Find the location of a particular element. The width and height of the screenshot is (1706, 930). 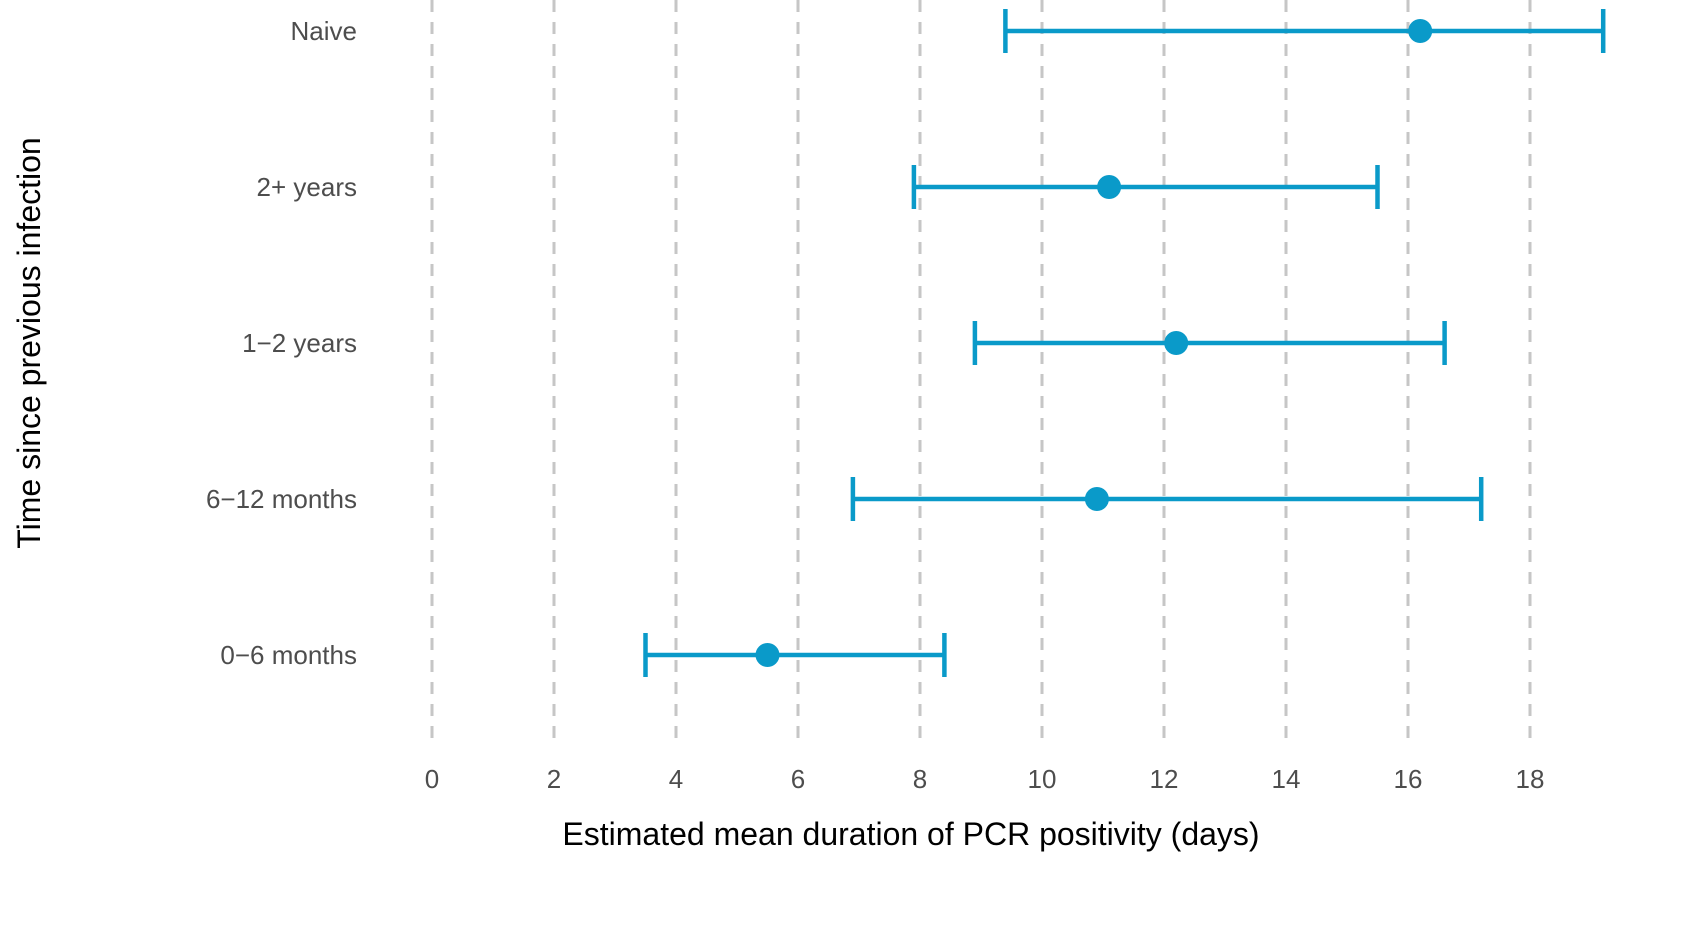

x-tick-label-12: 12 is located at coordinates (1164, 779).